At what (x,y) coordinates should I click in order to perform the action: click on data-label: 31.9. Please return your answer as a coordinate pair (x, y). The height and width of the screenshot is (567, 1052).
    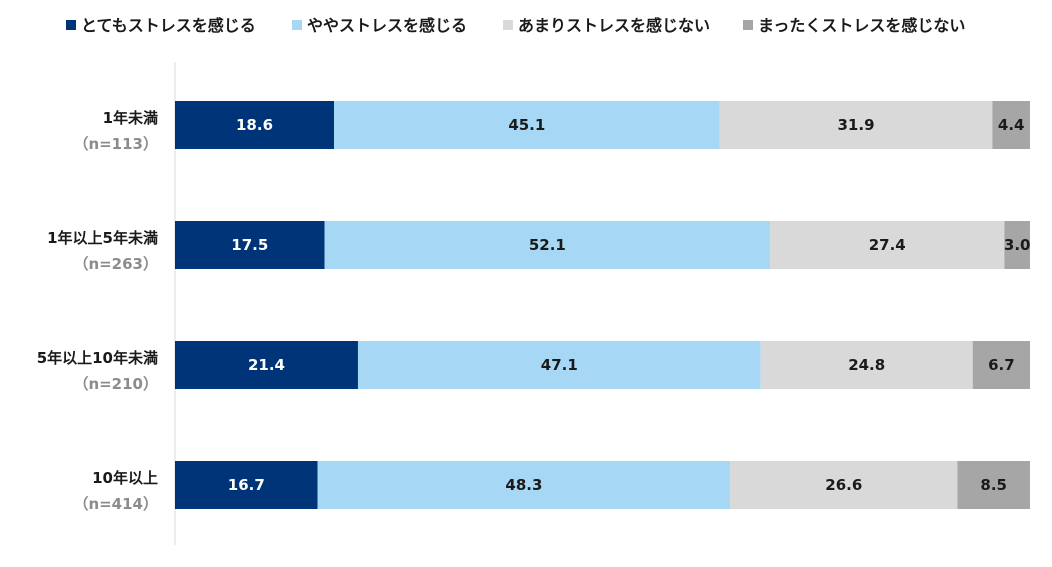
    Looking at the image, I should click on (856, 125).